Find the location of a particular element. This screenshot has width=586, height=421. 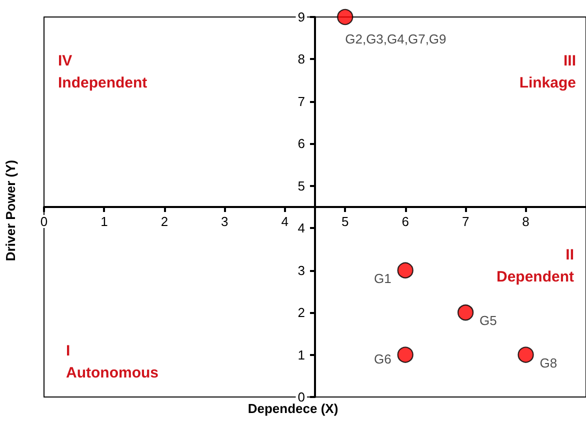

x-tick-label: 7 is located at coordinates (466, 221).